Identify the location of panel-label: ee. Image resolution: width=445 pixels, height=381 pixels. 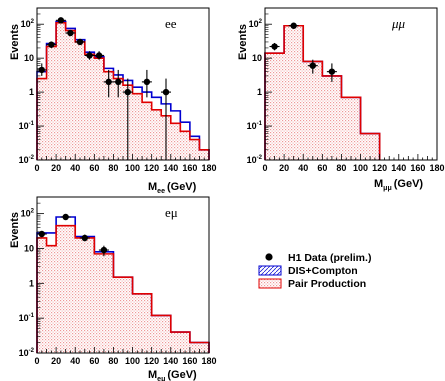
(171, 23).